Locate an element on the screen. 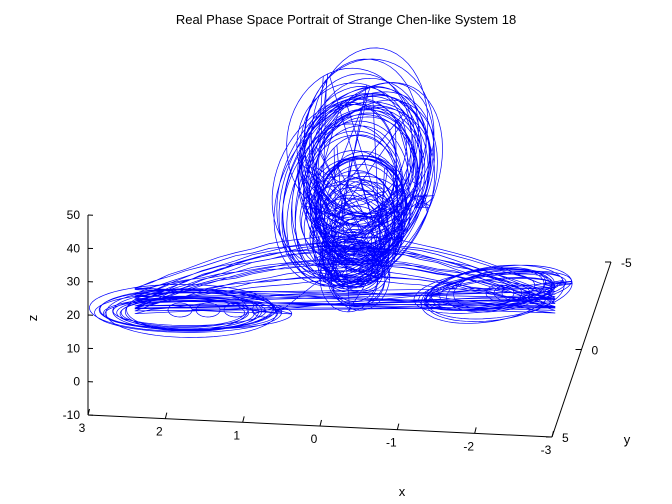  x-tick-label: -2 is located at coordinates (468, 446).